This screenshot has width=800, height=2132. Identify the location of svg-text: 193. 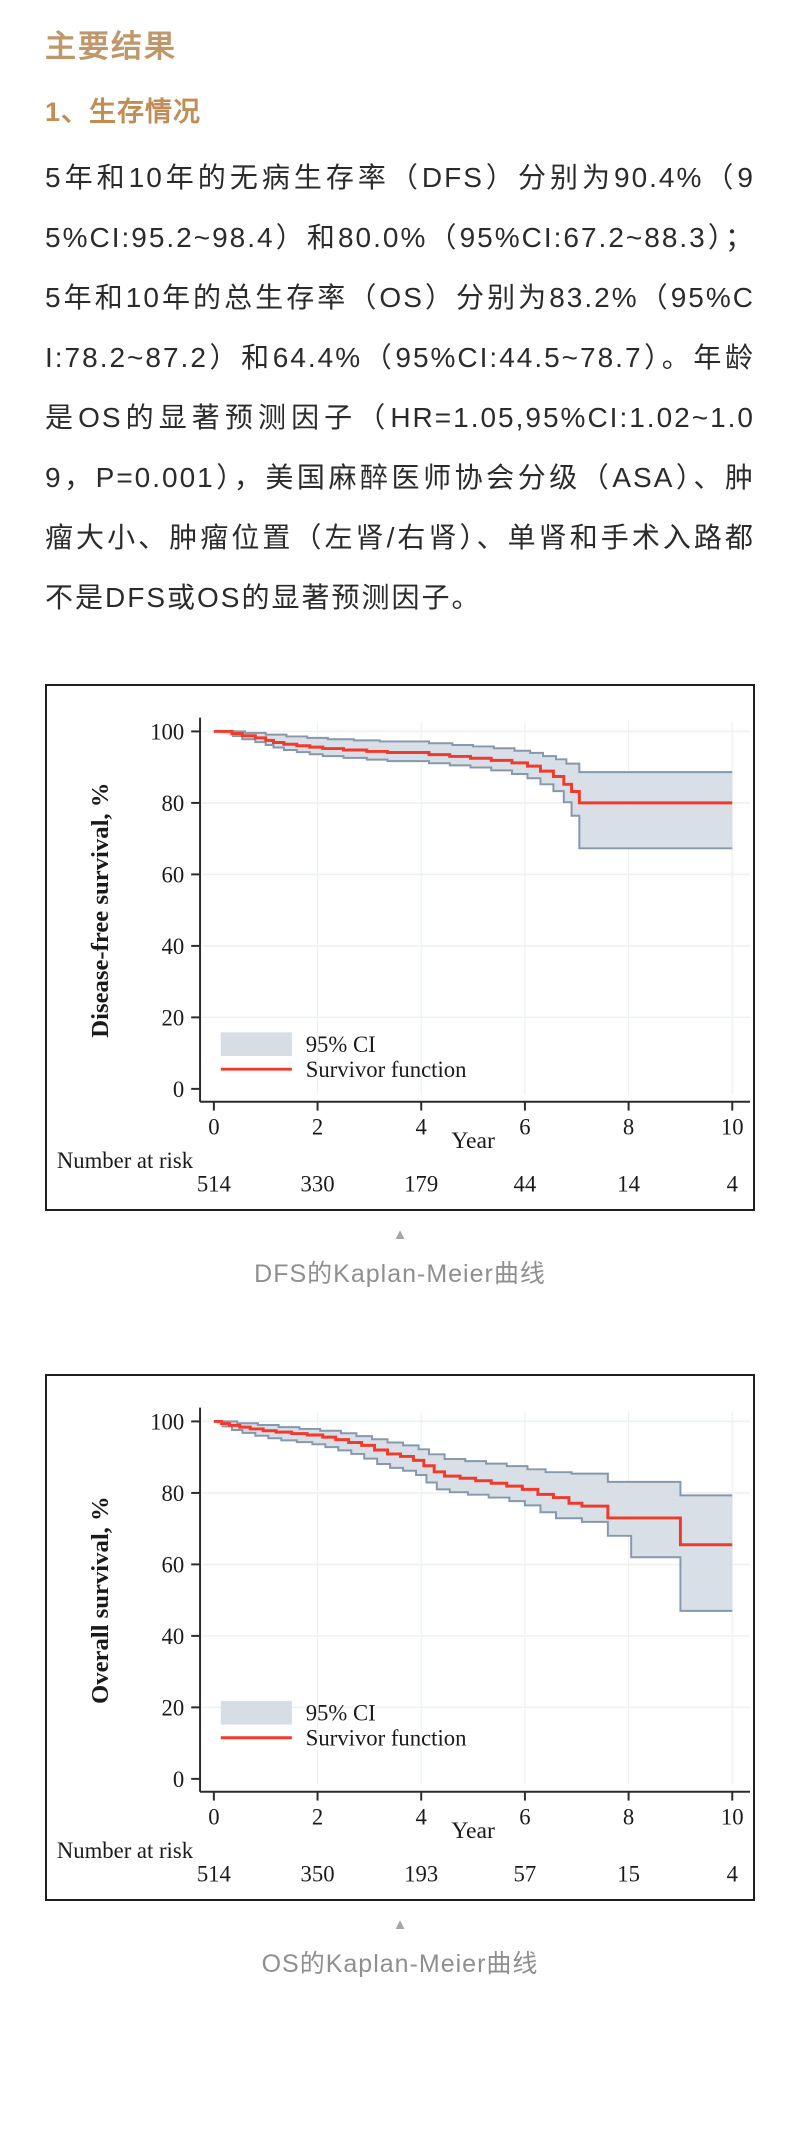
(421, 1874).